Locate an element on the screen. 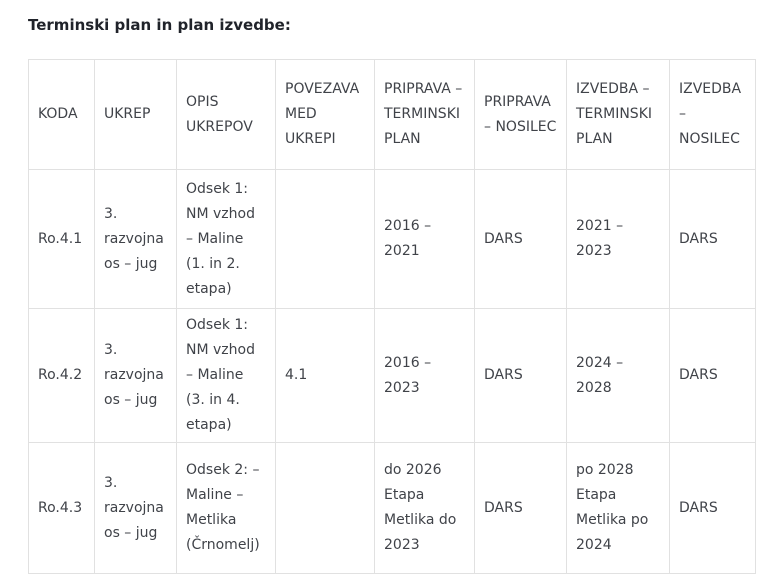 This screenshot has width=768, height=584. cell-koda: Ro.4.3 is located at coordinates (61, 508).